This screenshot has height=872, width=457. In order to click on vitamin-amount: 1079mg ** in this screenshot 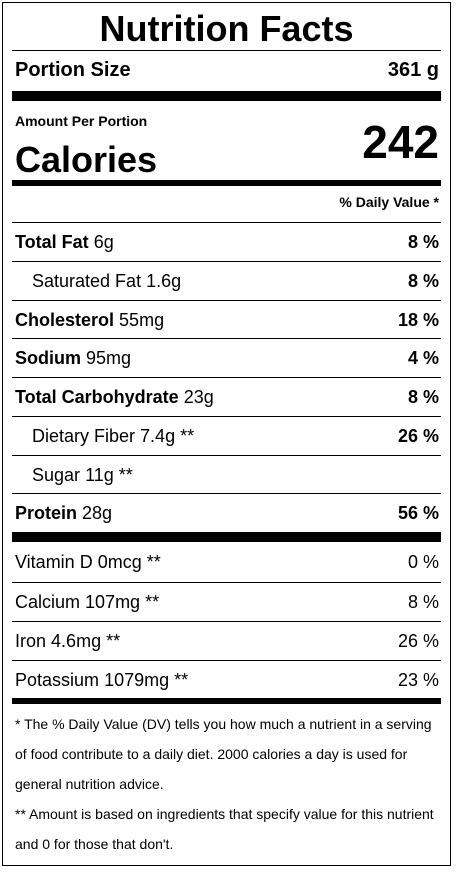, I will do `click(146, 680)`.